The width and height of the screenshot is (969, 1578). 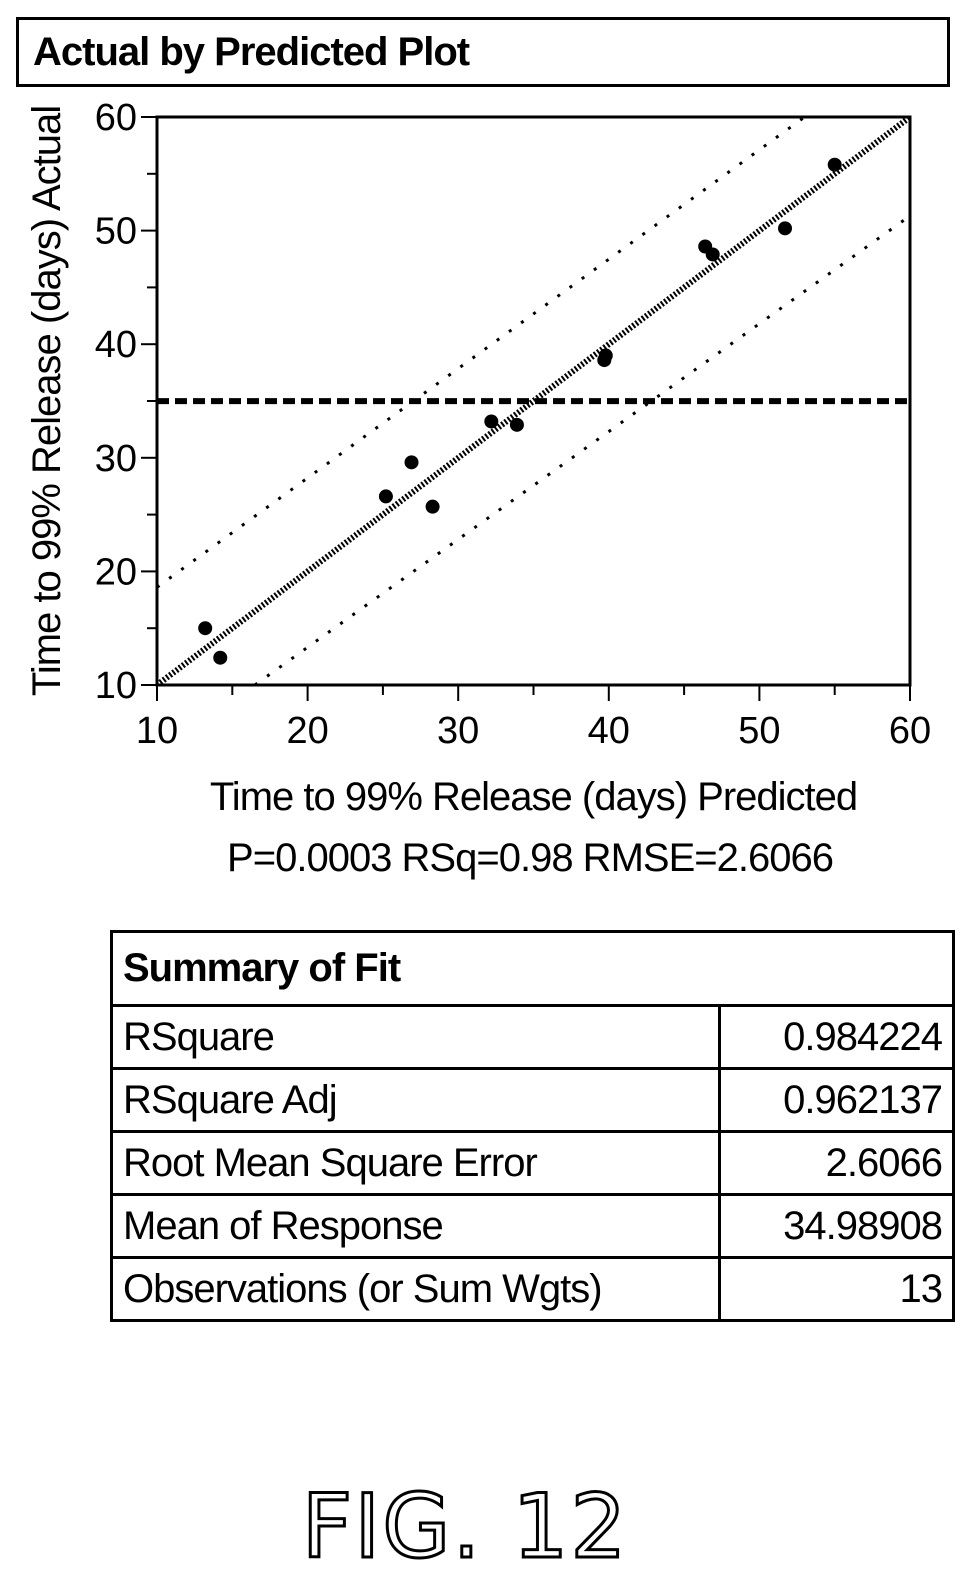 What do you see at coordinates (415, 1226) in the screenshot?
I see `row-label: Mean of Response` at bounding box center [415, 1226].